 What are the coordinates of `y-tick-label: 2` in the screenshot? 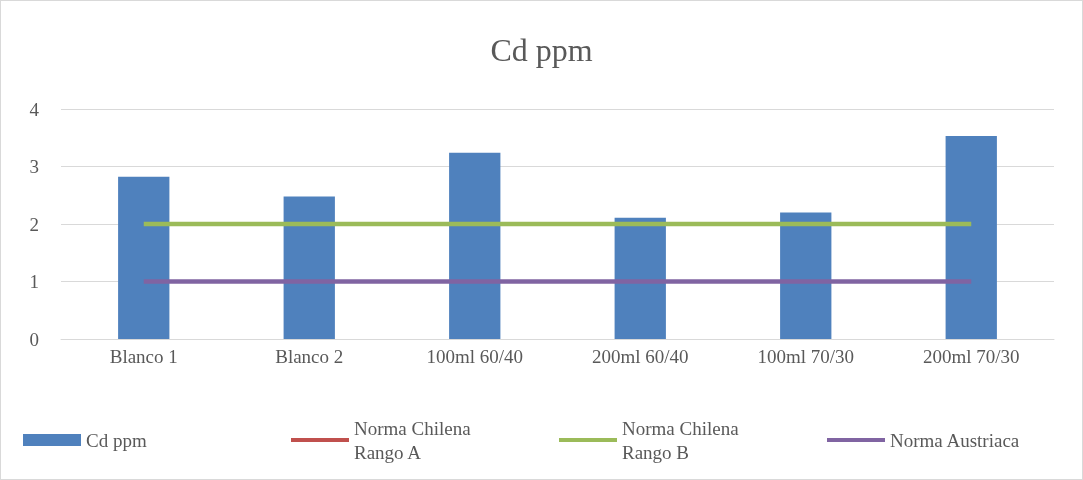 It's located at (34, 224).